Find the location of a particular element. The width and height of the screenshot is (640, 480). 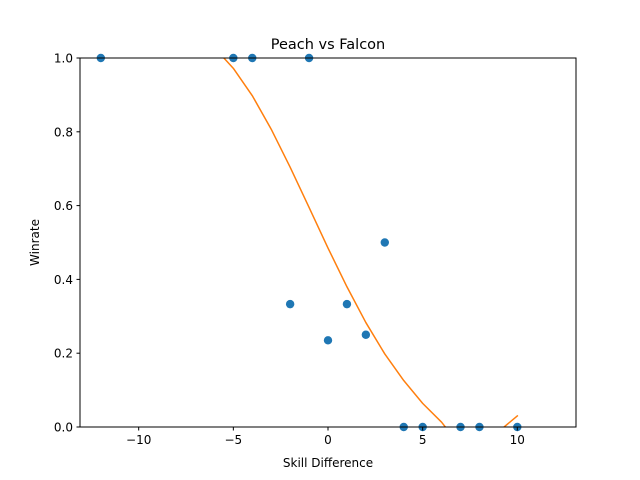

x-tick-label: 5 is located at coordinates (423, 440).